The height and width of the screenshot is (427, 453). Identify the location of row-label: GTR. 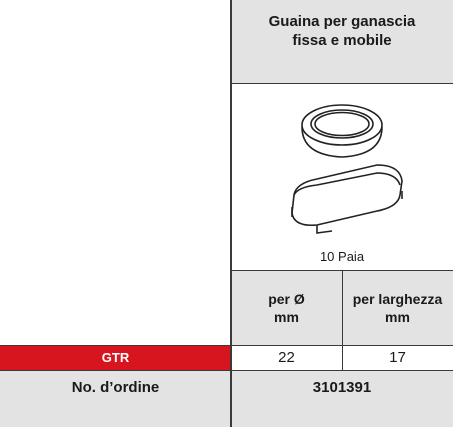
(115, 357).